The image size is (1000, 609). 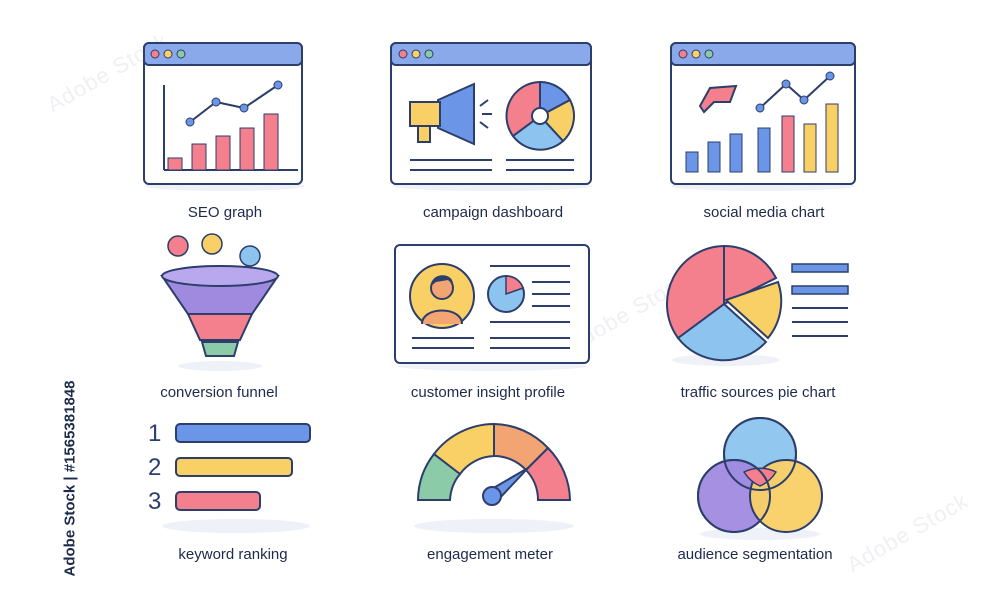 What do you see at coordinates (233, 554) in the screenshot?
I see `caption-keyword-ranking: keyword ranking` at bounding box center [233, 554].